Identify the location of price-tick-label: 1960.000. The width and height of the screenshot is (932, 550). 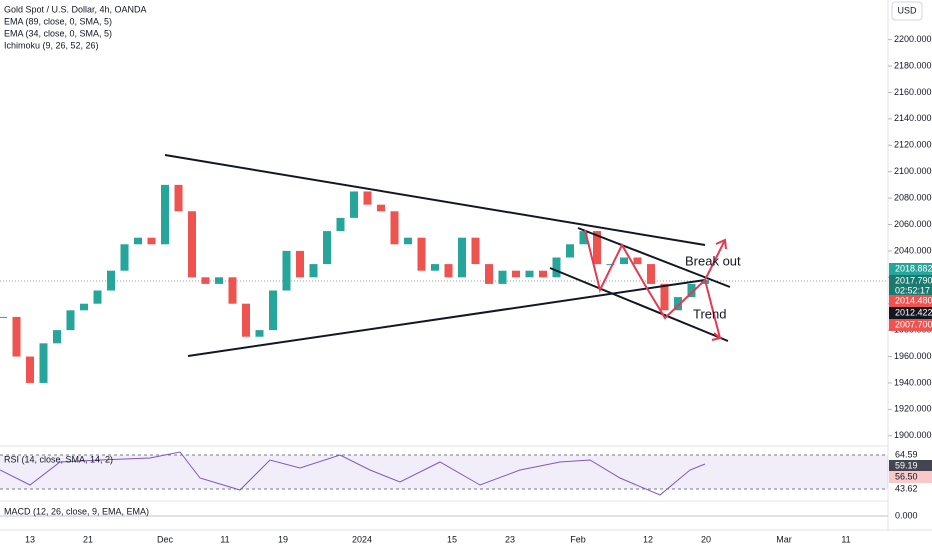
(913, 356).